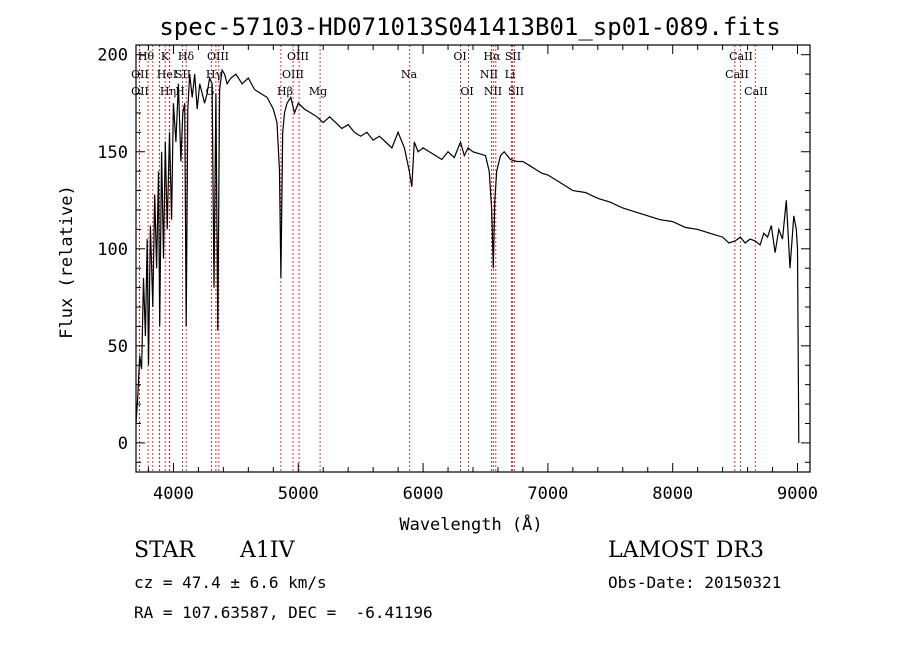  What do you see at coordinates (210, 91) in the screenshot?
I see `line-label-2-3: G` at bounding box center [210, 91].